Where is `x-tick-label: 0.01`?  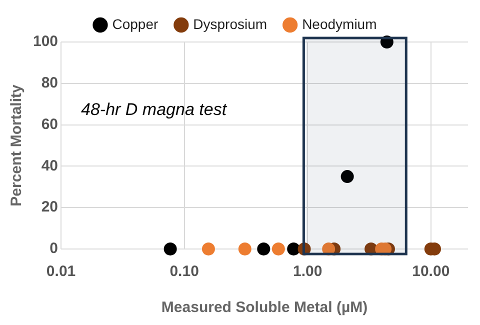
x-tick-label: 0.01 is located at coordinates (61, 271).